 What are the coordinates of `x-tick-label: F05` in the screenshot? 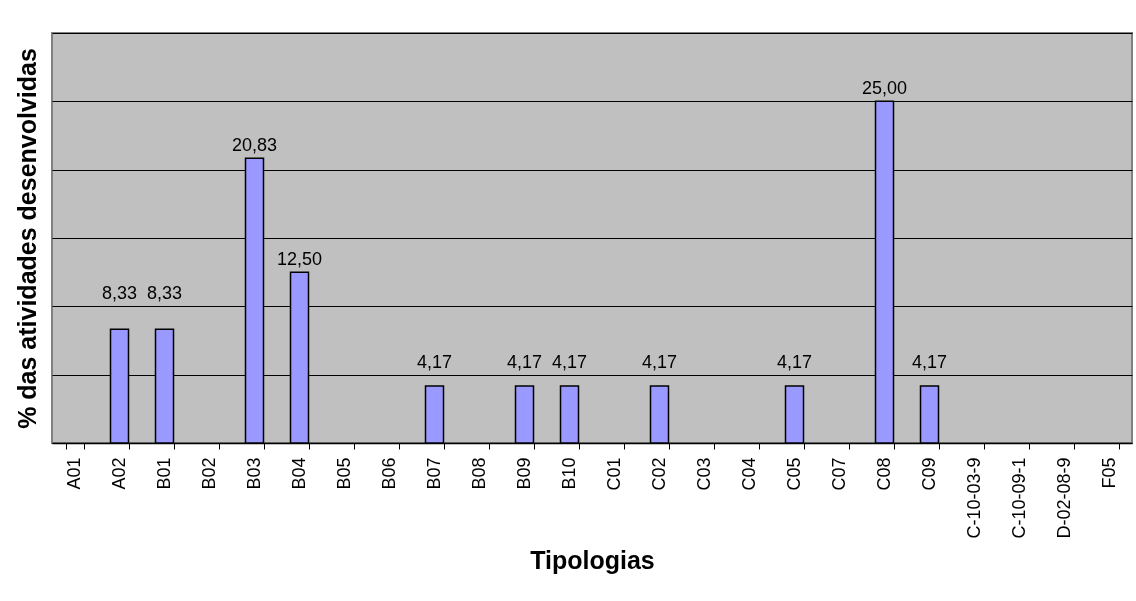 It's located at (1109, 473).